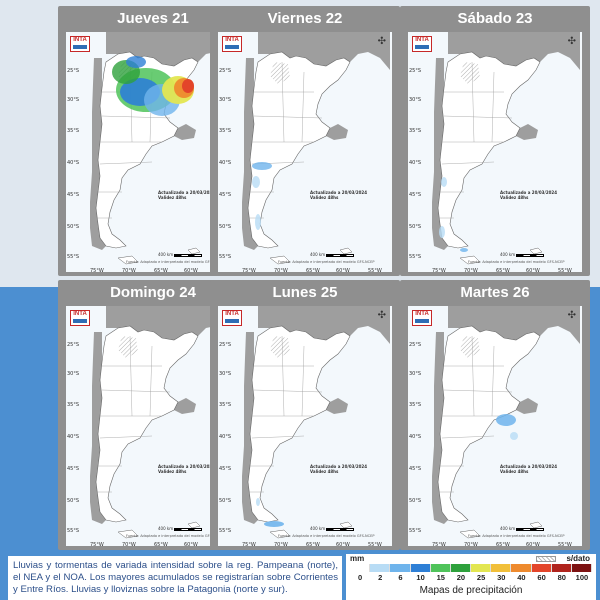  What do you see at coordinates (495, 547) in the screenshot?
I see `longitude-labels: 75°W 70°W 65°W 60°W 55°W` at bounding box center [495, 547].